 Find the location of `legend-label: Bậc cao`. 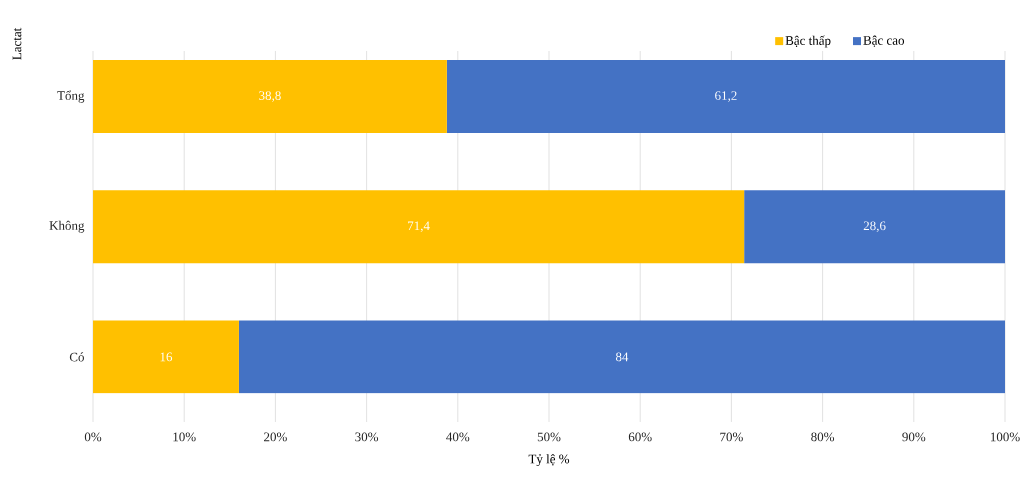

legend-label: Bậc cao is located at coordinates (884, 41).